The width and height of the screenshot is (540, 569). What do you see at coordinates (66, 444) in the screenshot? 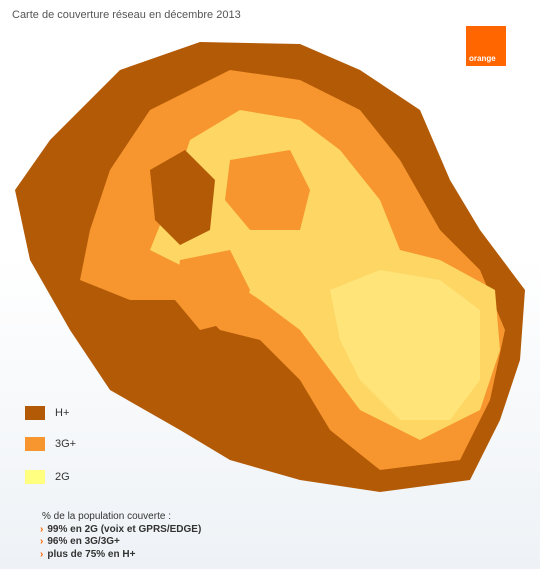
I see `legend-label: 3G+` at bounding box center [66, 444].